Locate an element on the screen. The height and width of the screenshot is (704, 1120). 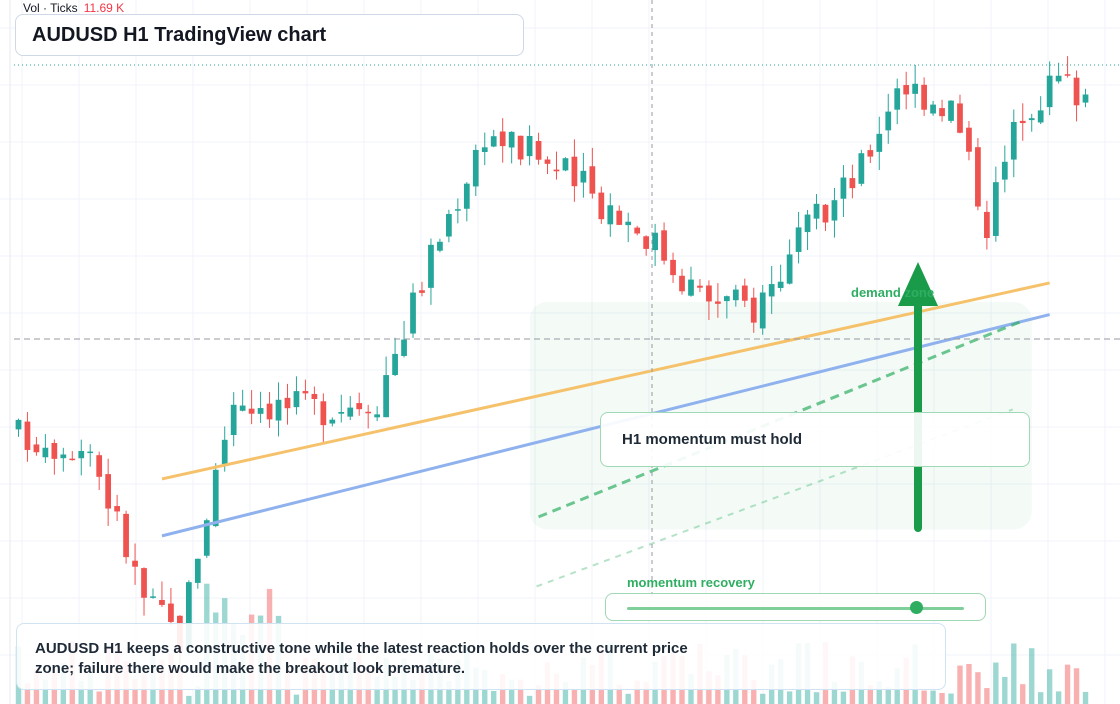
volume-legend-label: Vol · Ticks is located at coordinates (50, 8).